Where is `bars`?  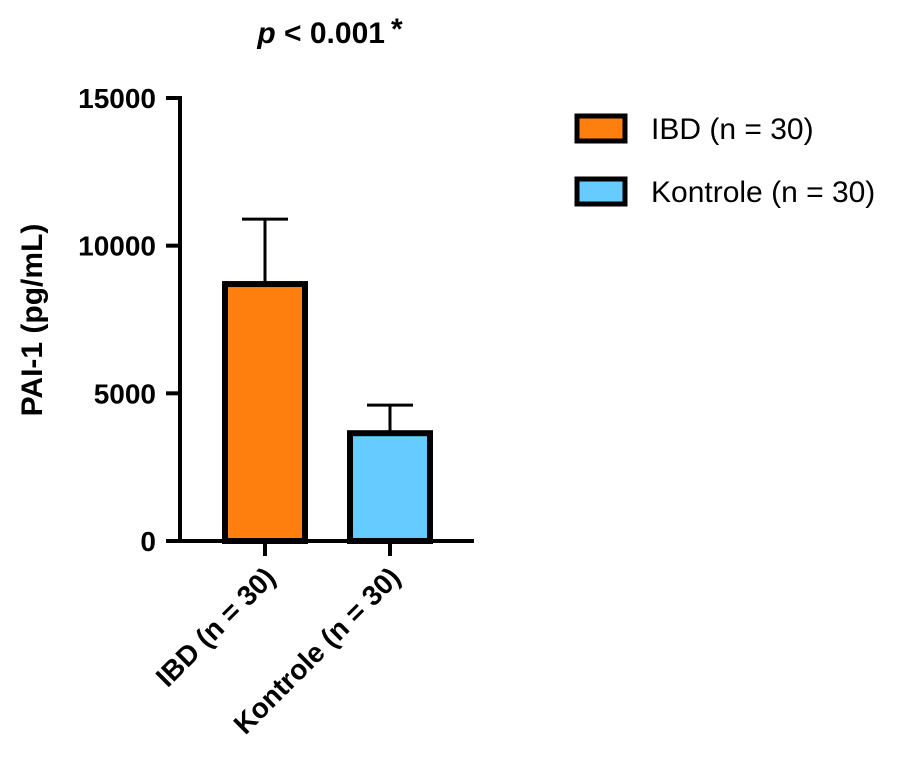
bars is located at coordinates (327, 381).